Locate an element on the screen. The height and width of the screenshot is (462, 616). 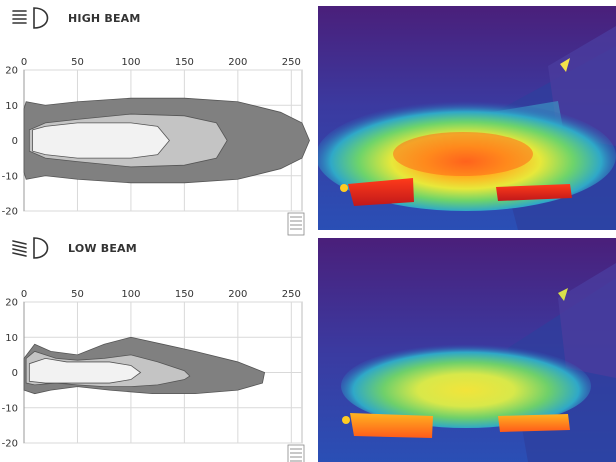
high-beam-title: HIGH BEAM is located at coordinates (104, 18).